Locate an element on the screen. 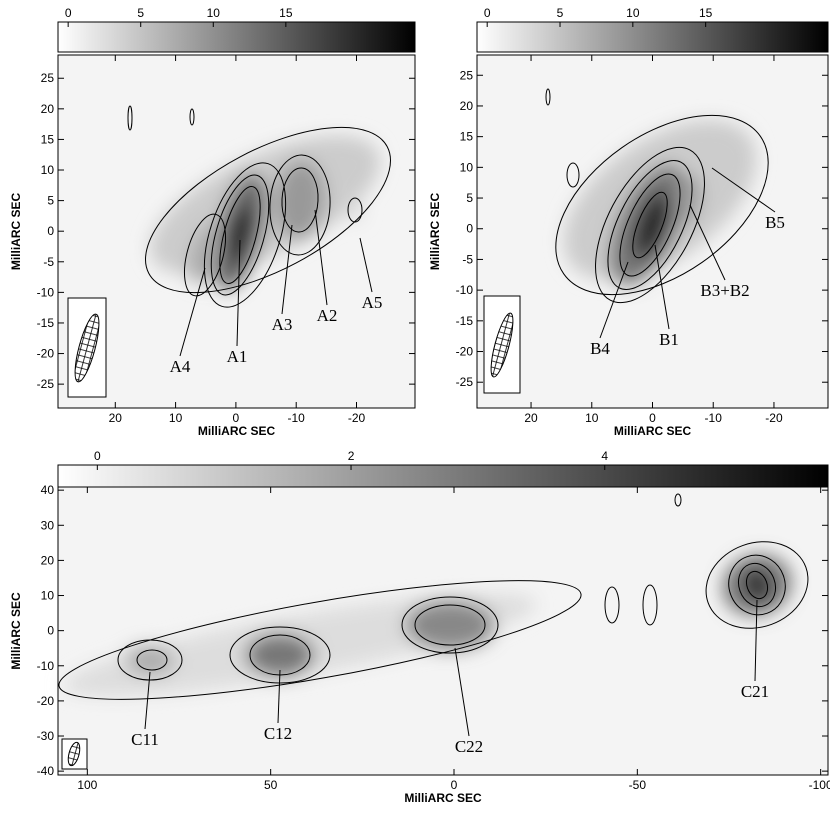 The image size is (830, 814). colorbar-tick-label: 10 is located at coordinates (214, 13).